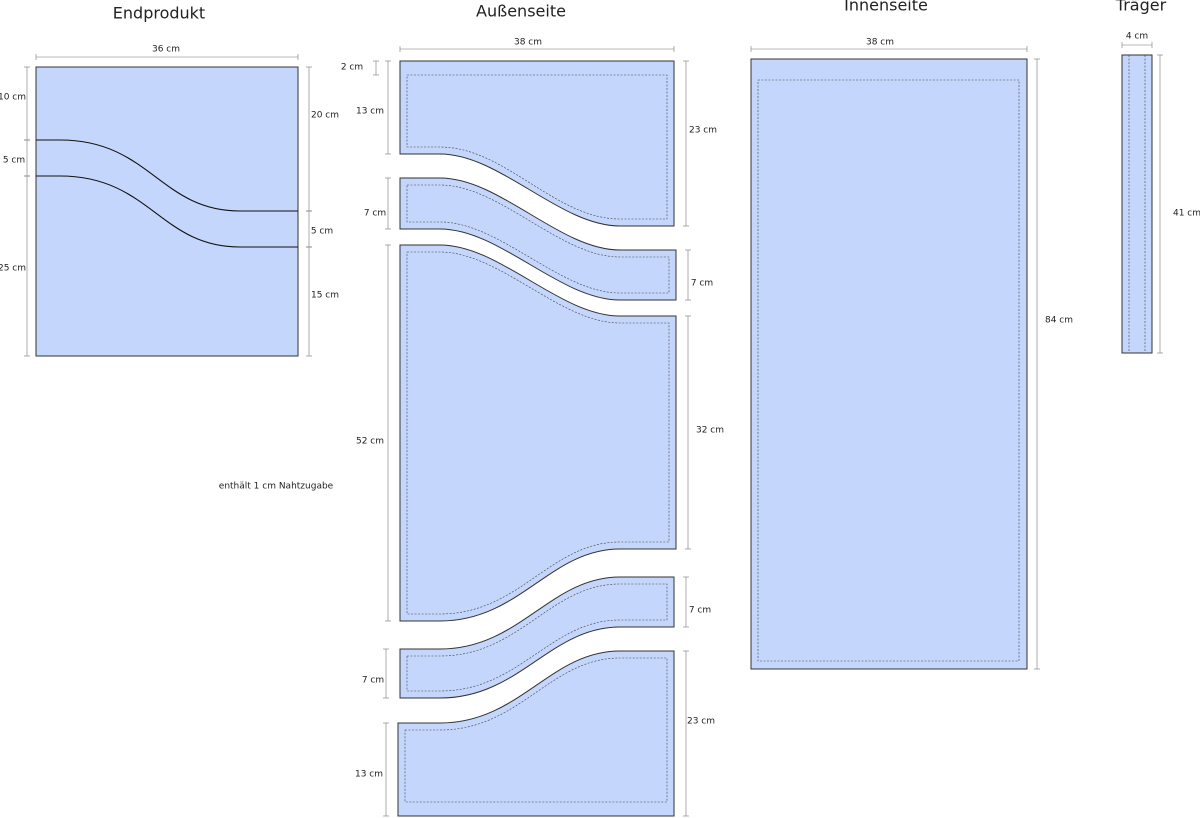  Describe the element at coordinates (276, 487) in the screenshot. I see `note: enthält 1 cm Nahtzugabe` at that location.